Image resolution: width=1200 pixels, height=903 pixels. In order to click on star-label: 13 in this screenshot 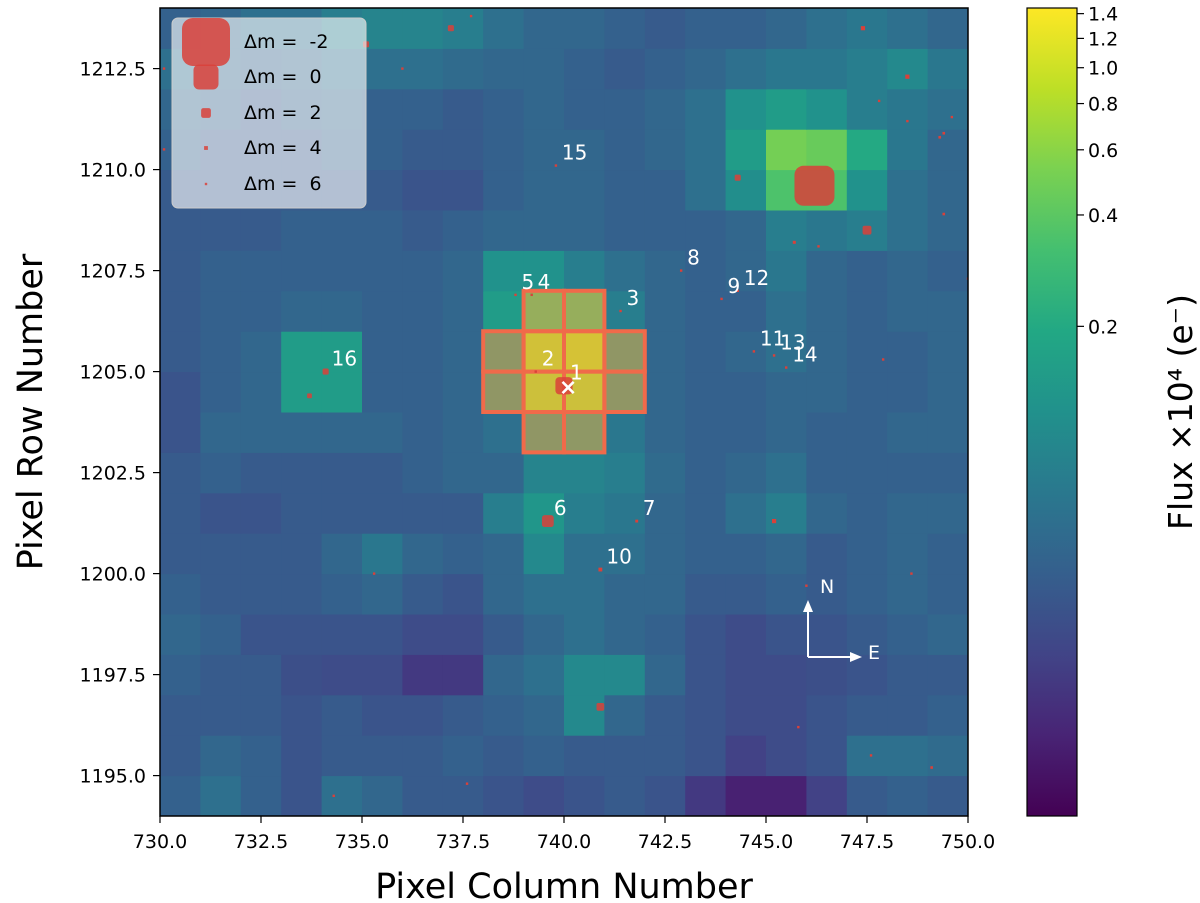, I will do `click(792, 342)`.